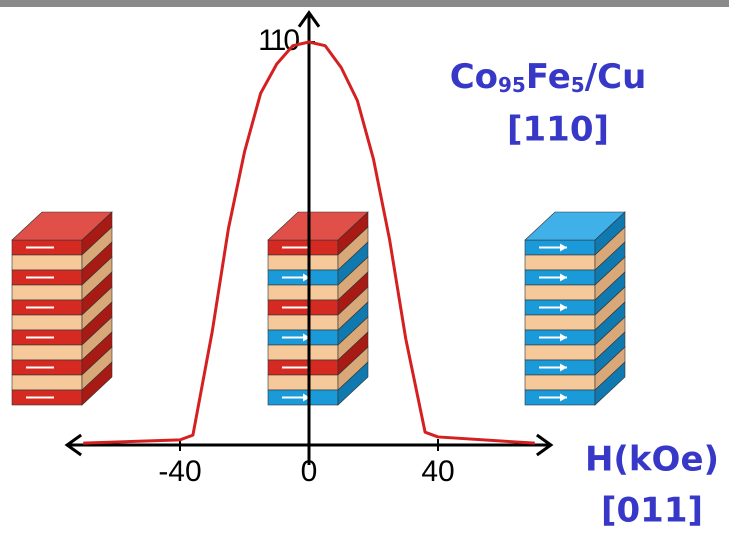 The image size is (729, 535). Describe the element at coordinates (652, 460) in the screenshot. I see `x-axis-label: H(kOe)` at that location.